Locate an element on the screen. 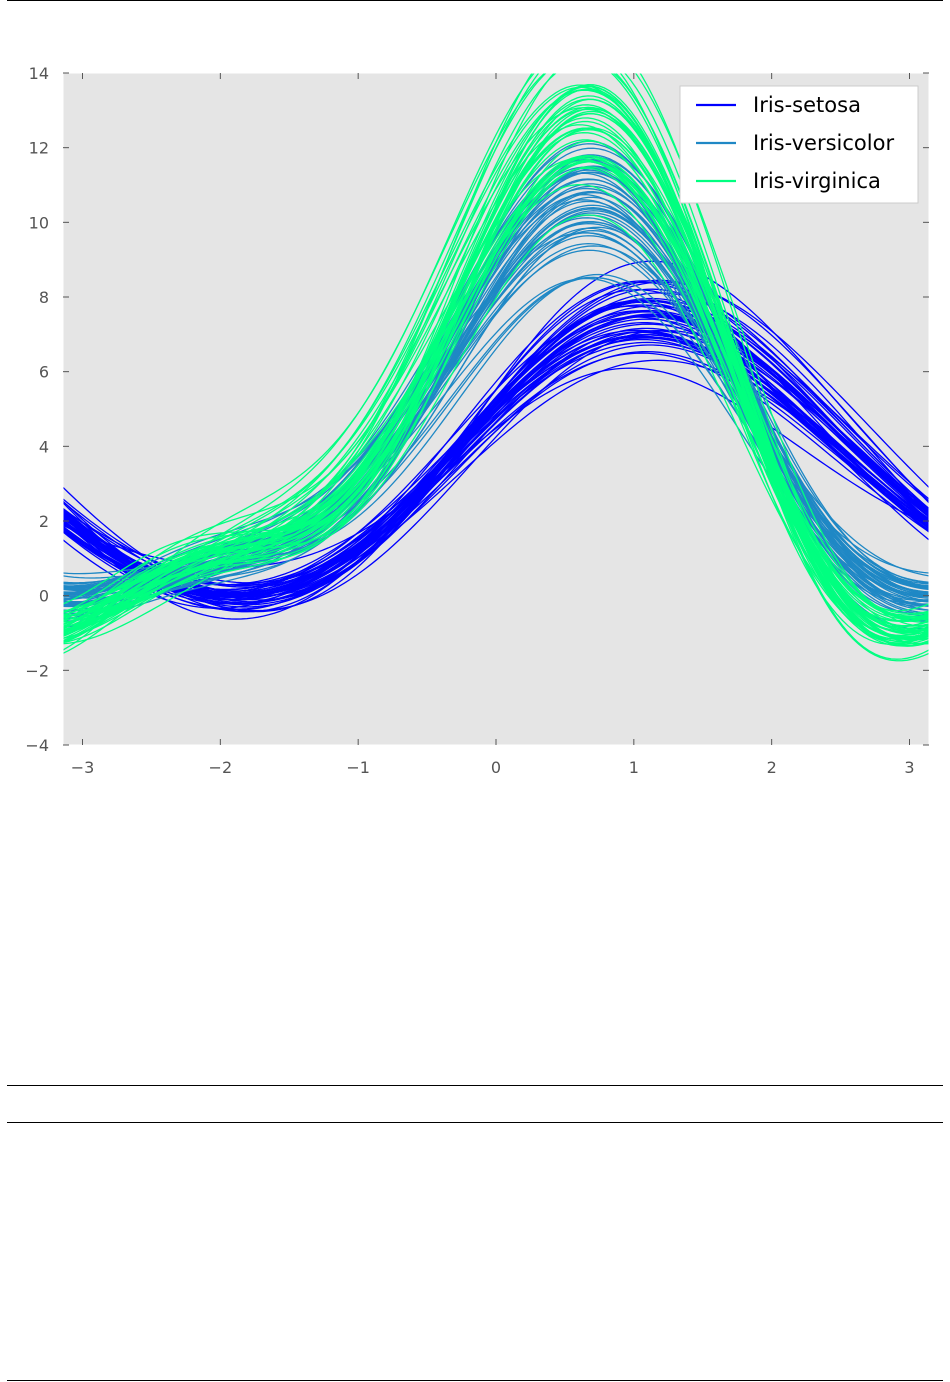  x-tick-label-0: −3 is located at coordinates (83, 767).